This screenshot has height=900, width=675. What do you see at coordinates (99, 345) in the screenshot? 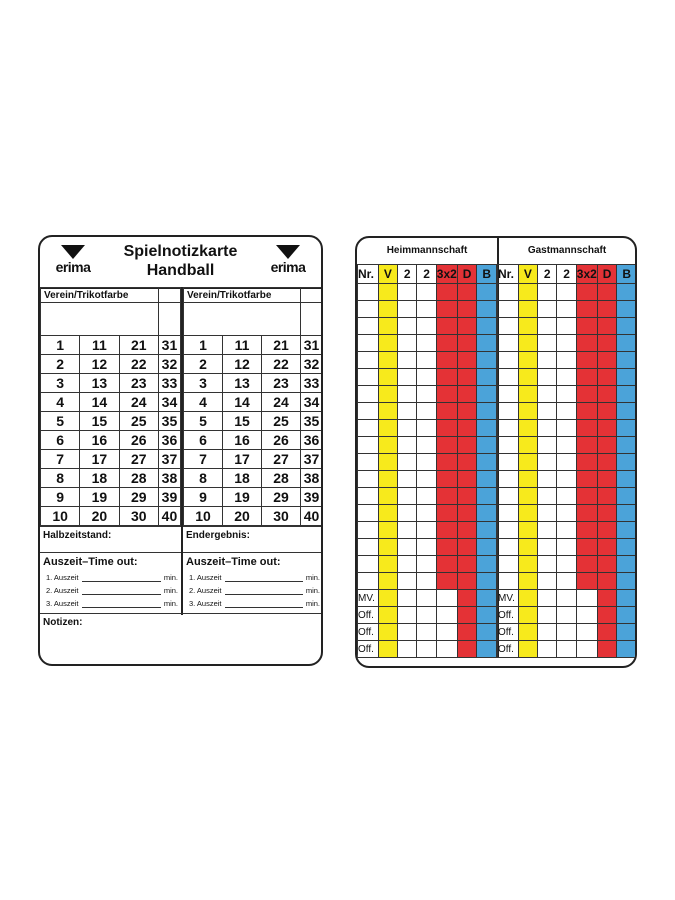
I see `player-number: 11` at bounding box center [99, 345].